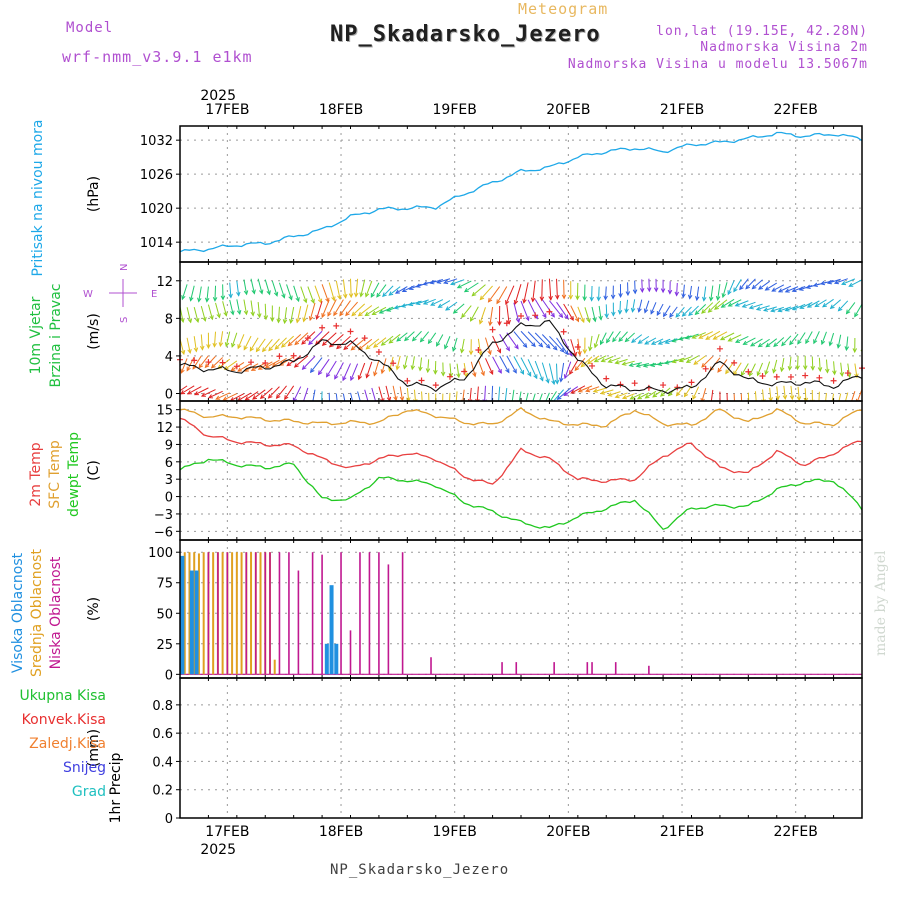 This screenshot has width=900, height=900. What do you see at coordinates (521, 494) in the screenshot?
I see `dewpt-temp-line` at bounding box center [521, 494].